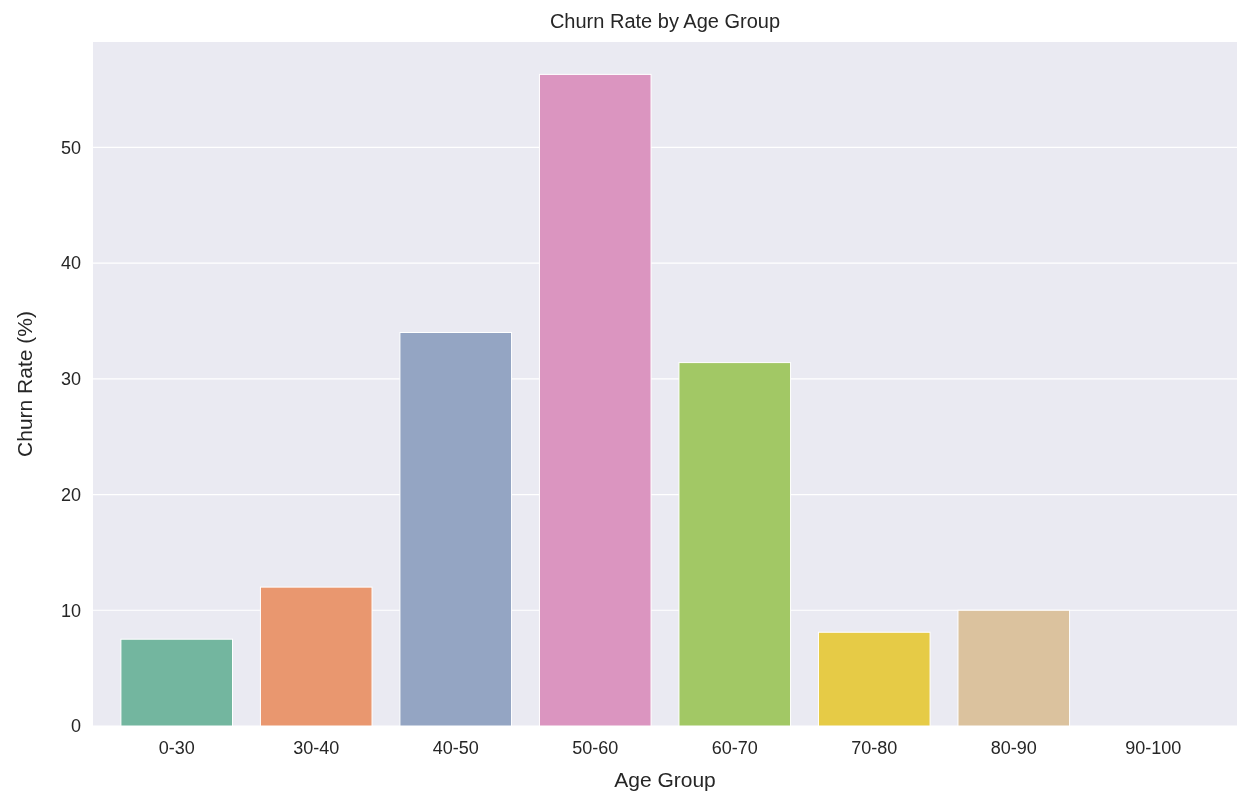 This screenshot has height=799, width=1241. I want to click on y-tick-label: 50, so click(70, 147).